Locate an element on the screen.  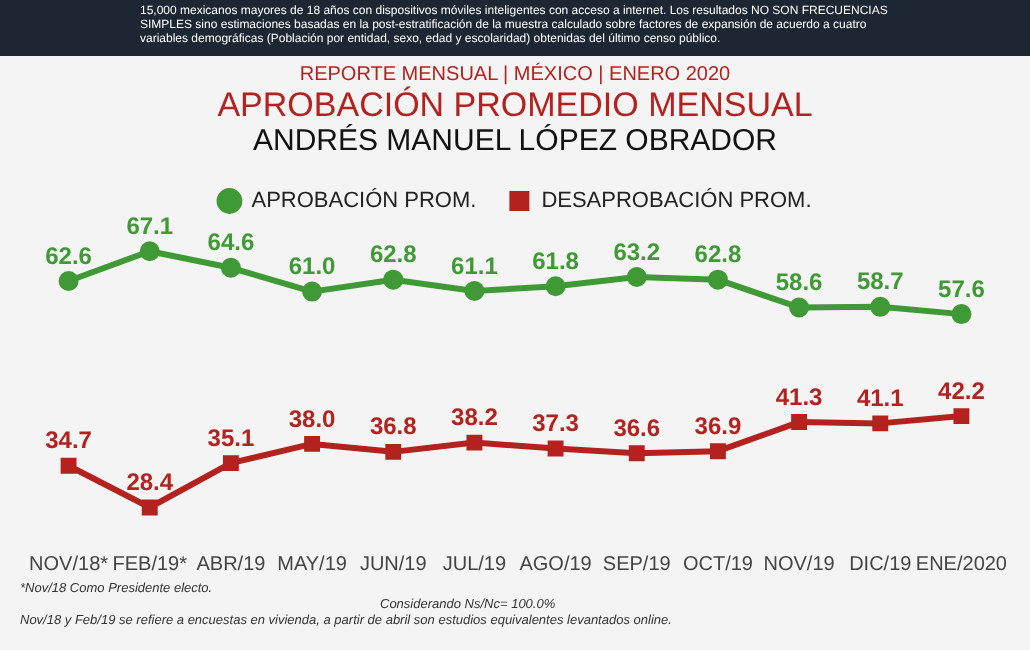
data-label: 57.6 is located at coordinates (962, 288).